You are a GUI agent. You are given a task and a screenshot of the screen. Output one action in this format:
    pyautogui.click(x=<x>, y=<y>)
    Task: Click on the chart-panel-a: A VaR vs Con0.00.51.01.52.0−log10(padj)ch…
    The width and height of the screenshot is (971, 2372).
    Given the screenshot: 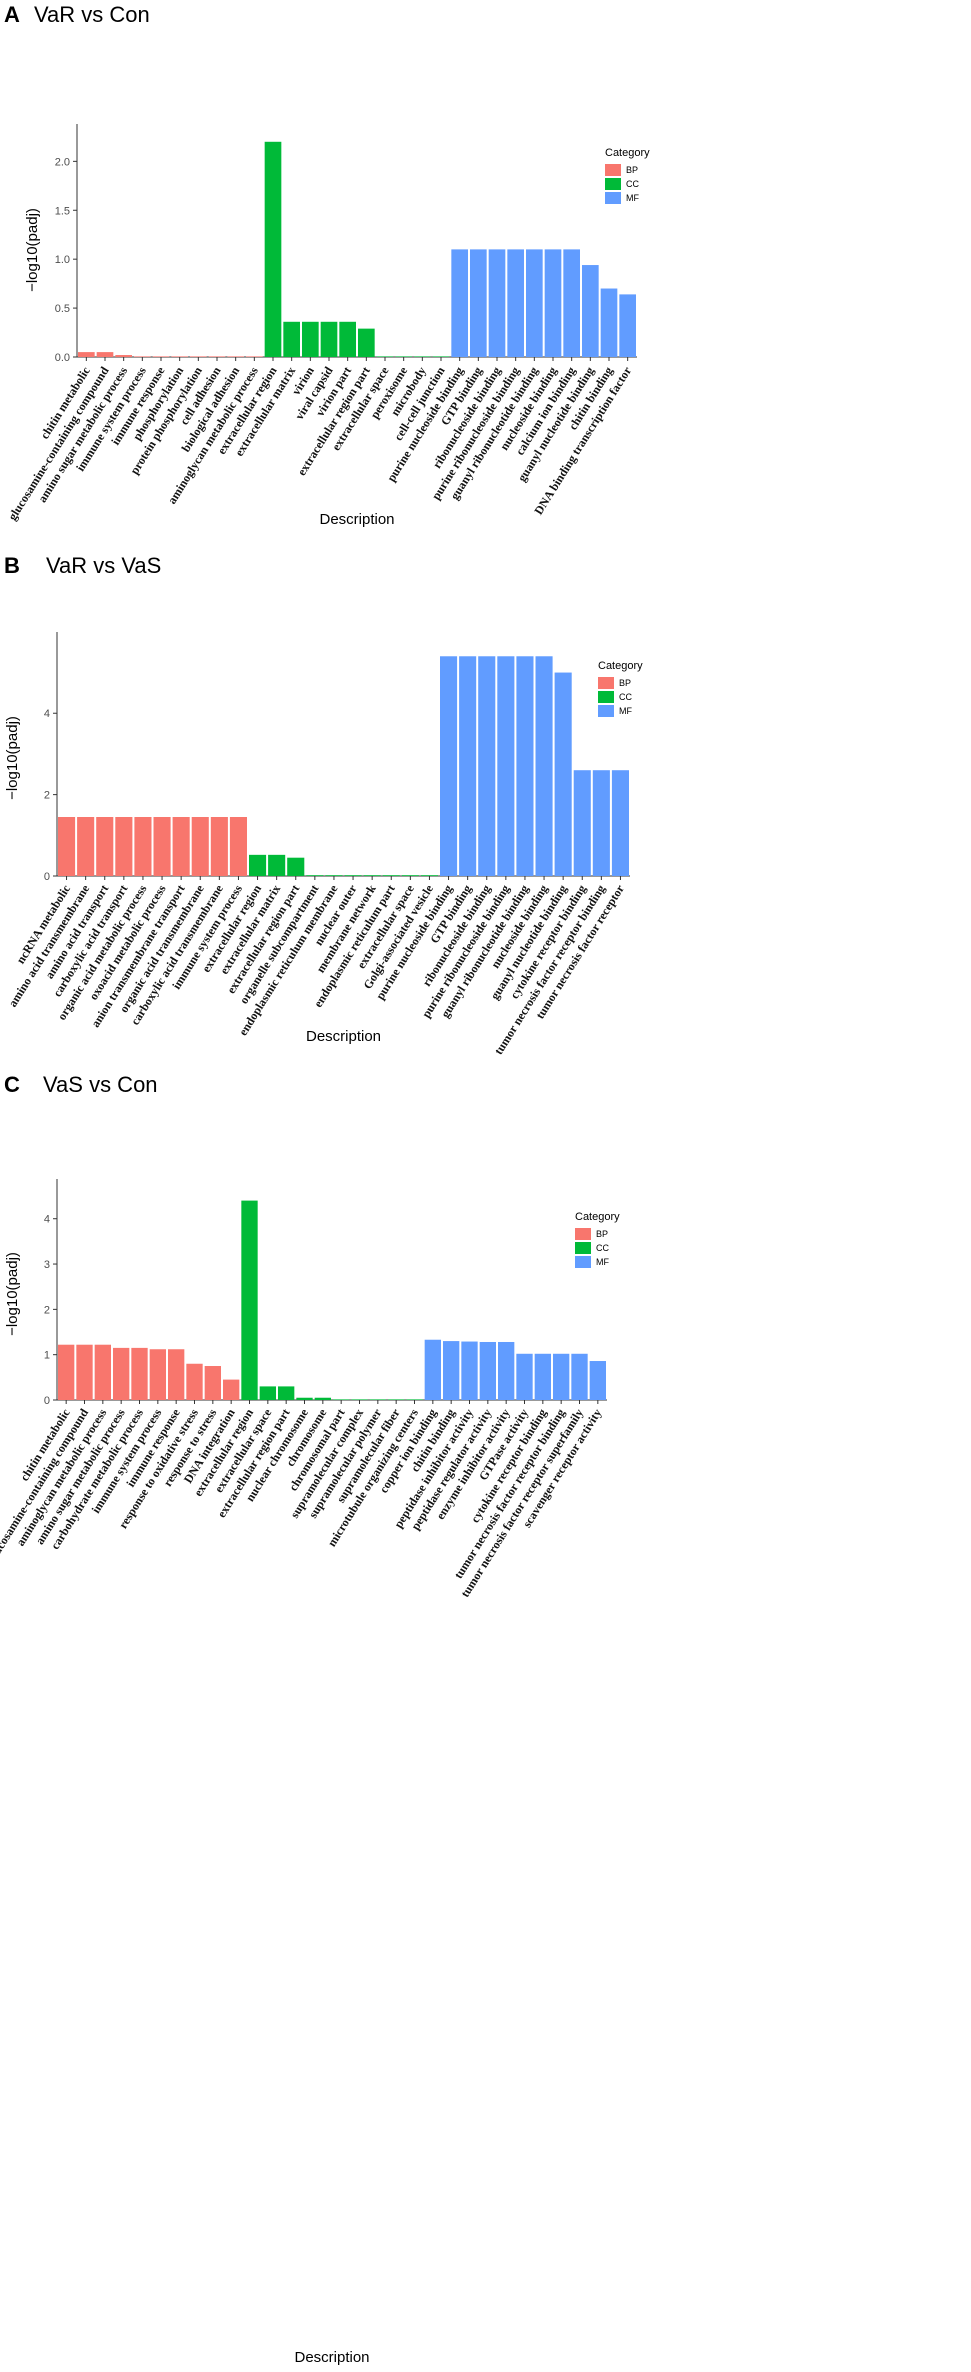 What is the action you would take?
    pyautogui.click(x=327, y=265)
    